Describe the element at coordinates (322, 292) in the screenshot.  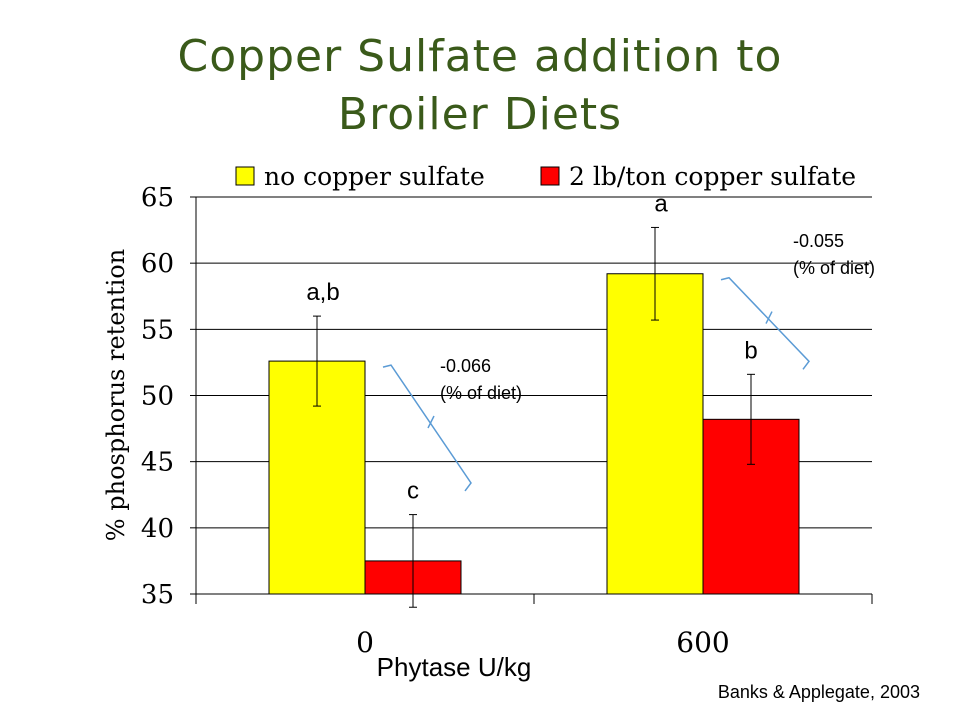
I see `significance-label-1-0: a,b` at that location.